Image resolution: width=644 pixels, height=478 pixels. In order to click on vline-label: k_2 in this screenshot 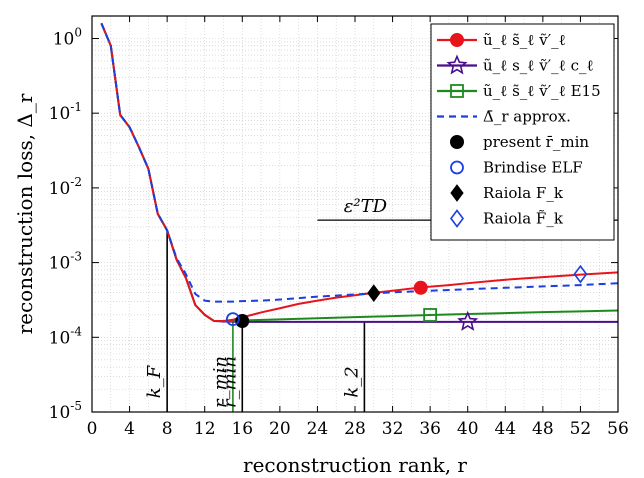, I will do `click(351, 381)`.